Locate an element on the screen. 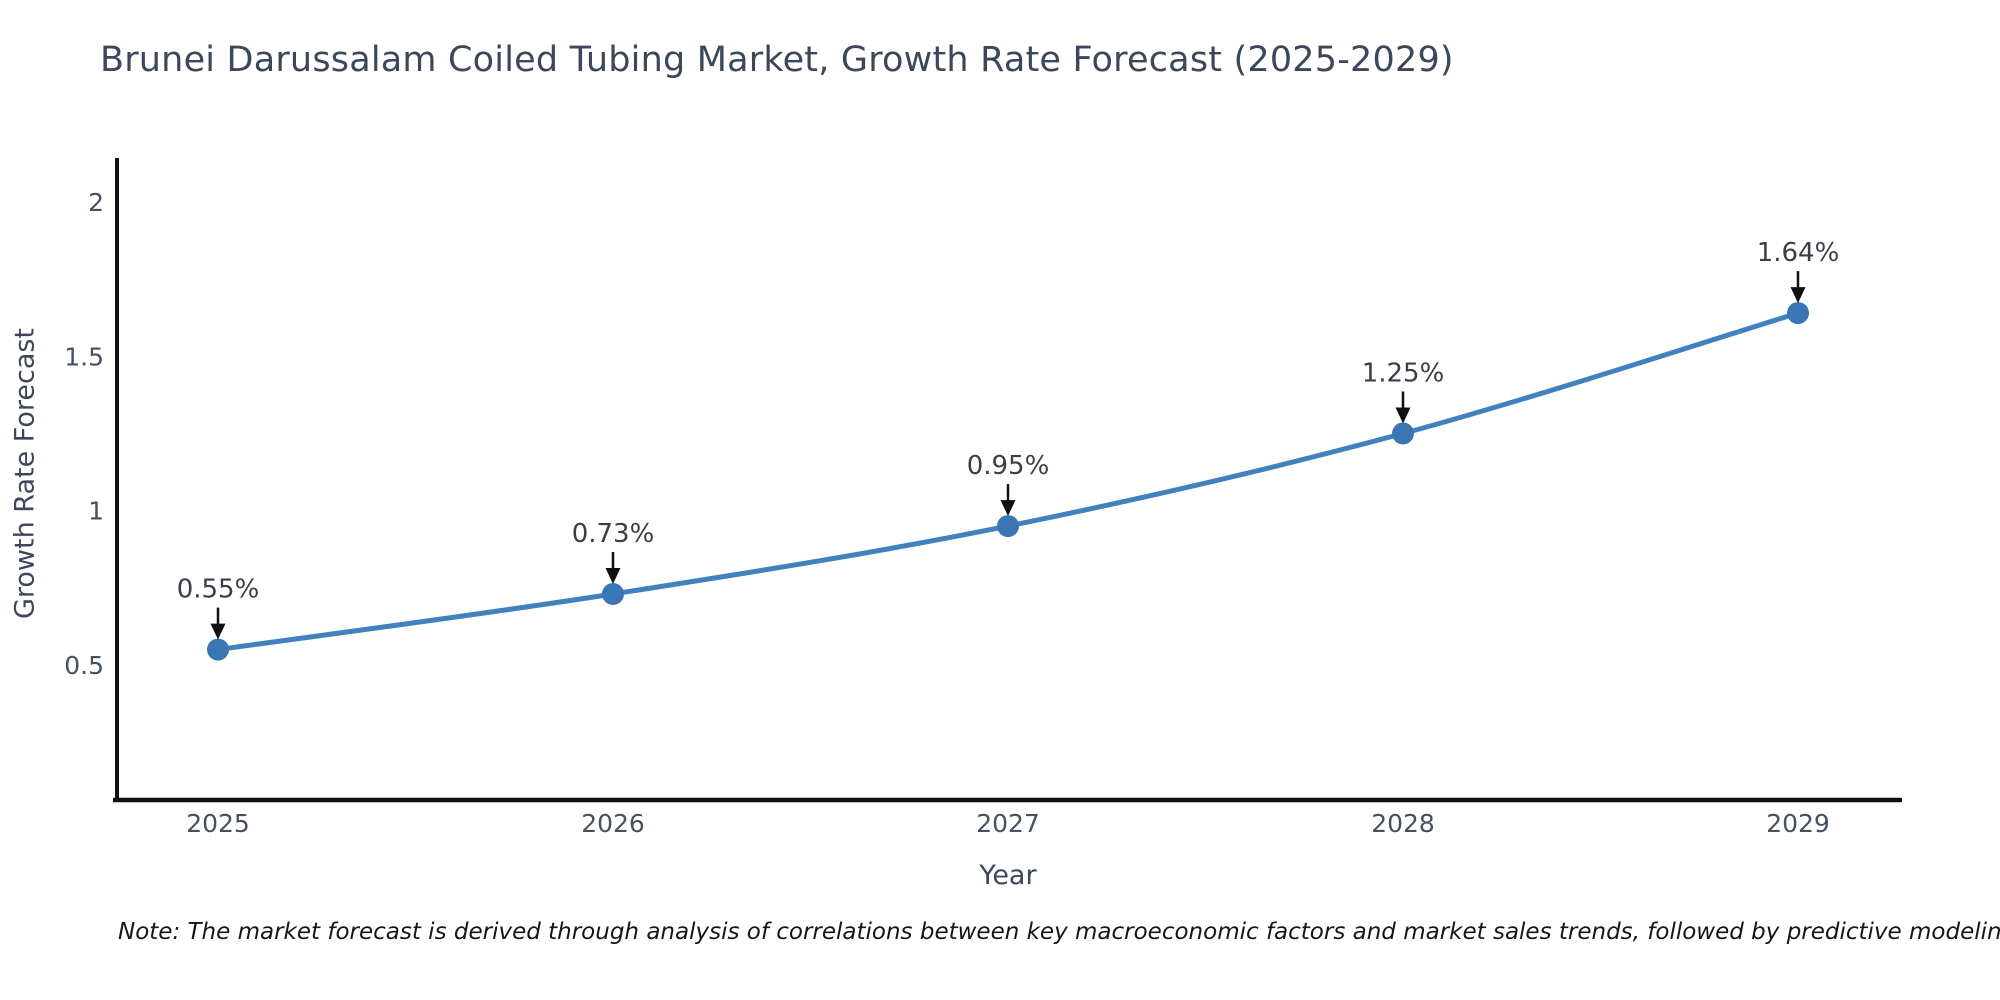  point-value-label: 1.25% is located at coordinates (1403, 373).